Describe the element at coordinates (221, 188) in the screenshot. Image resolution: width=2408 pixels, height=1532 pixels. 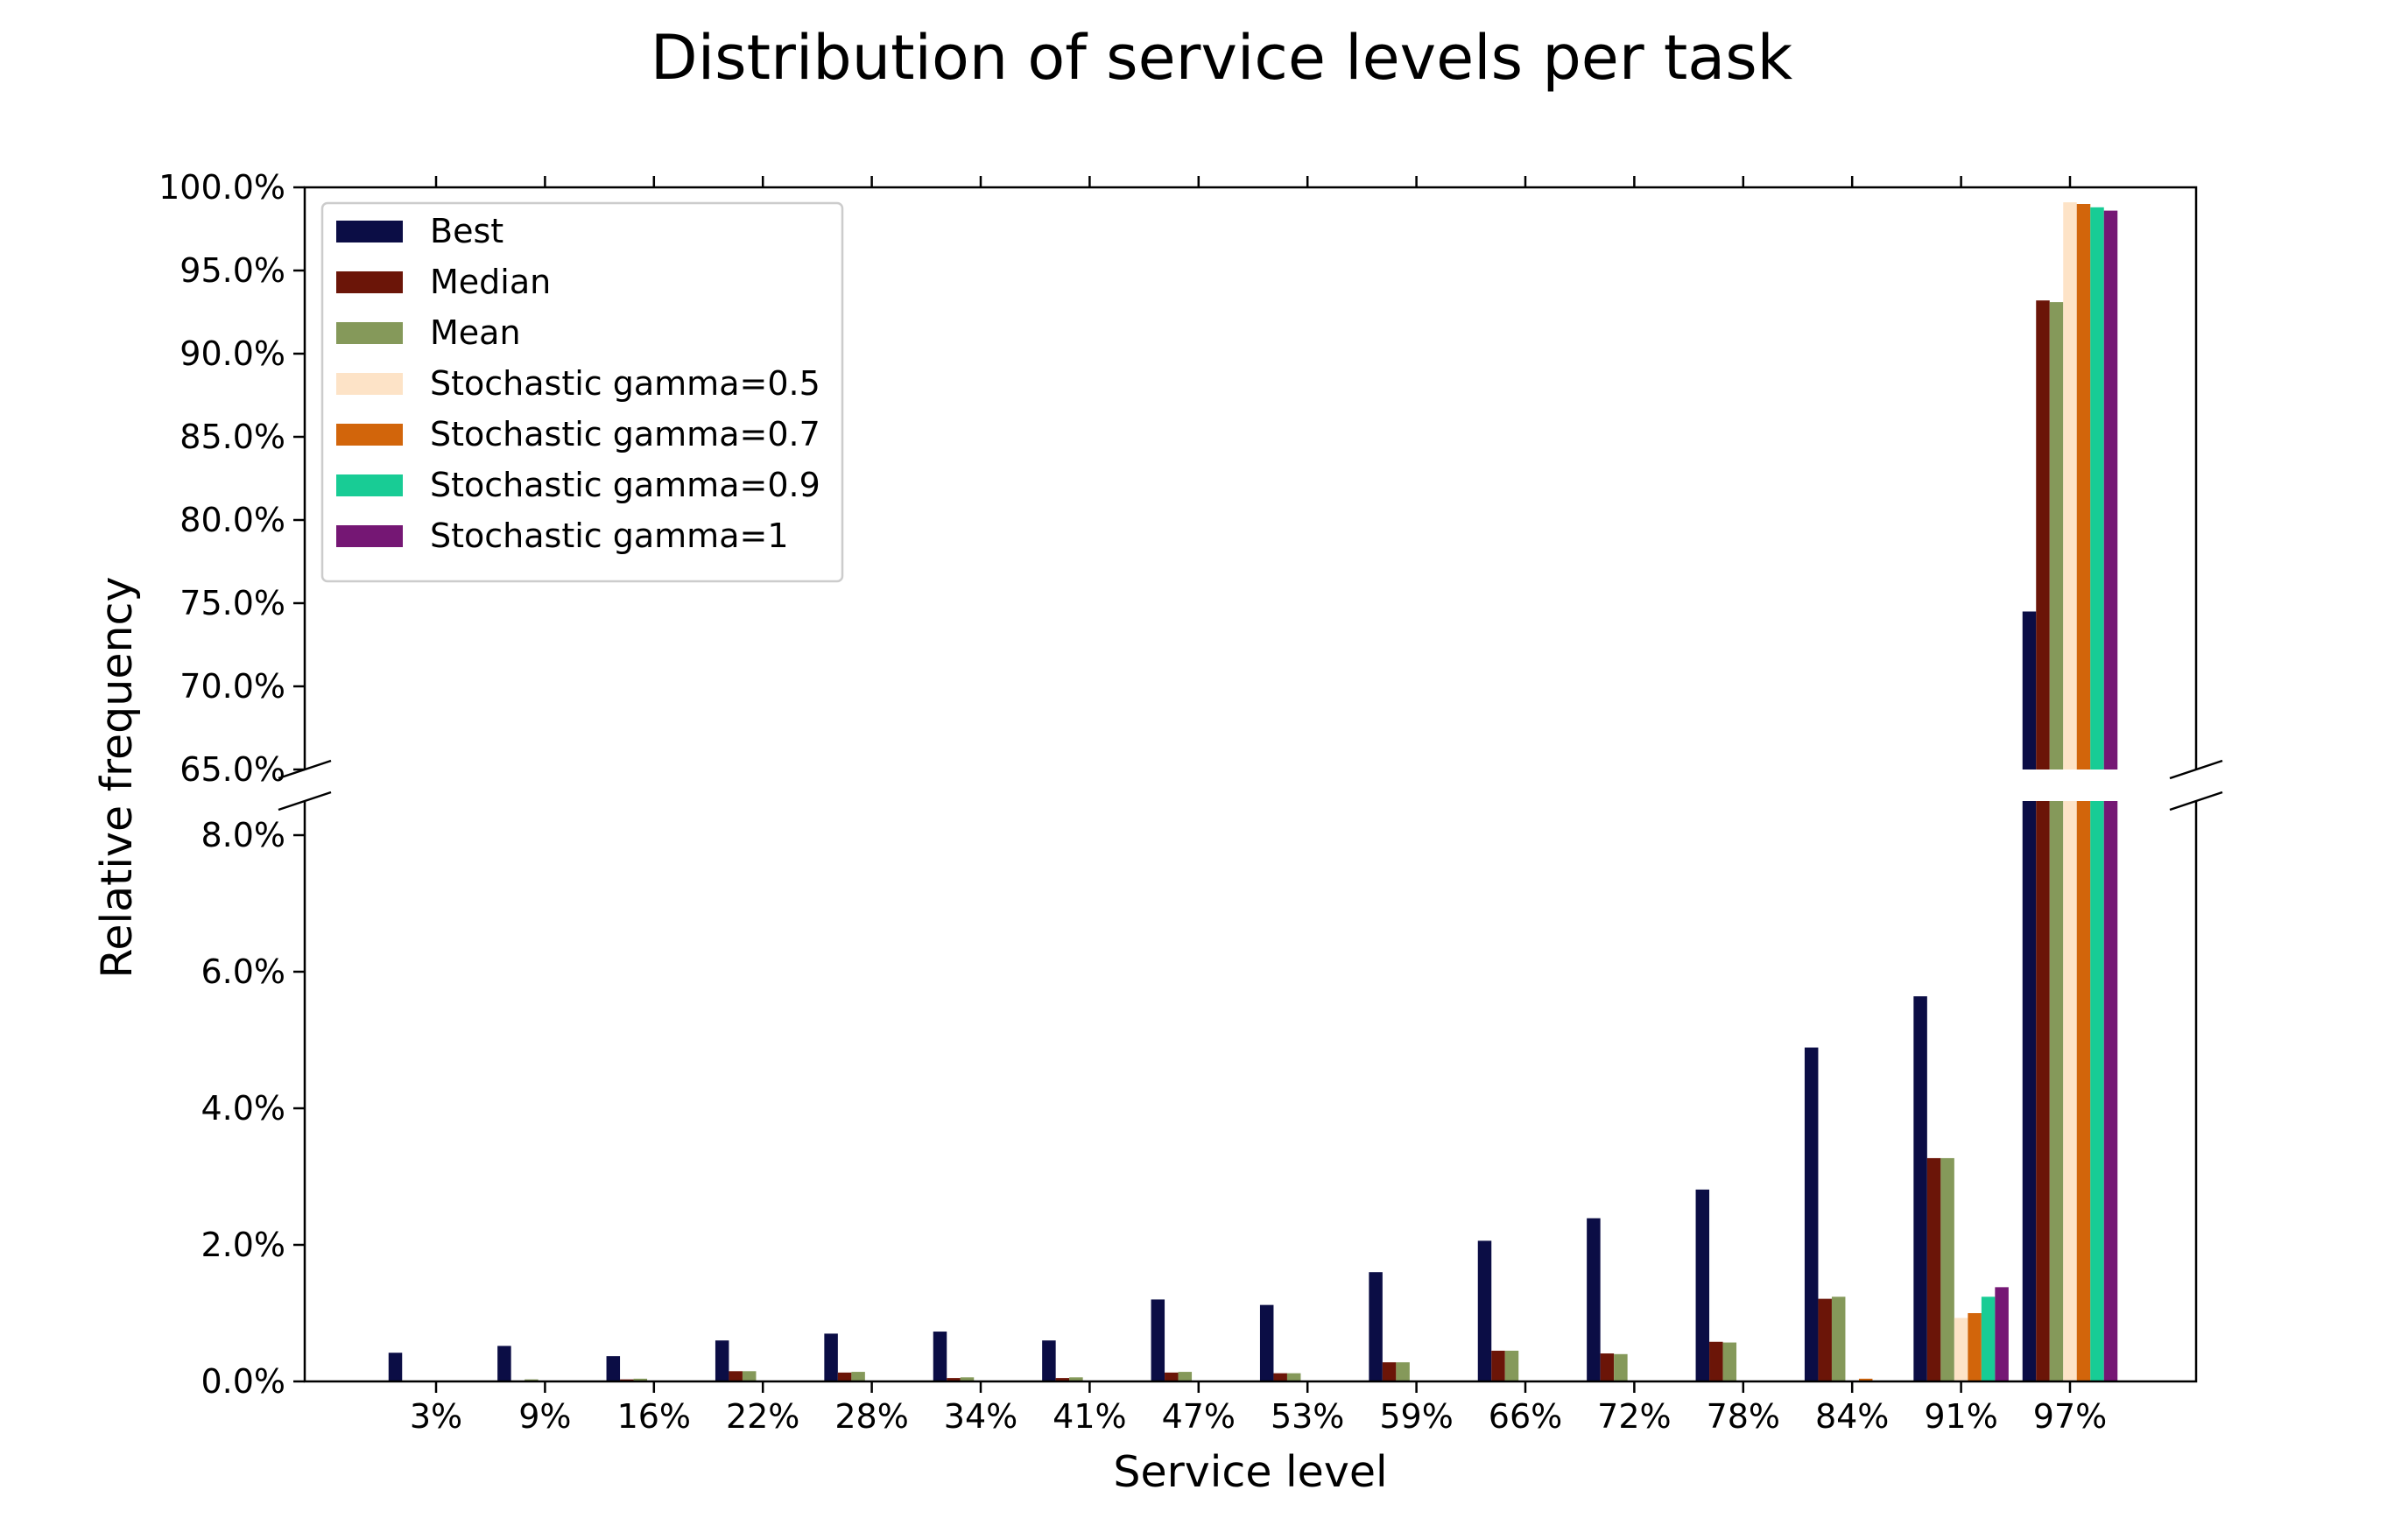
I see `y-tick-label: 100.0%` at that location.